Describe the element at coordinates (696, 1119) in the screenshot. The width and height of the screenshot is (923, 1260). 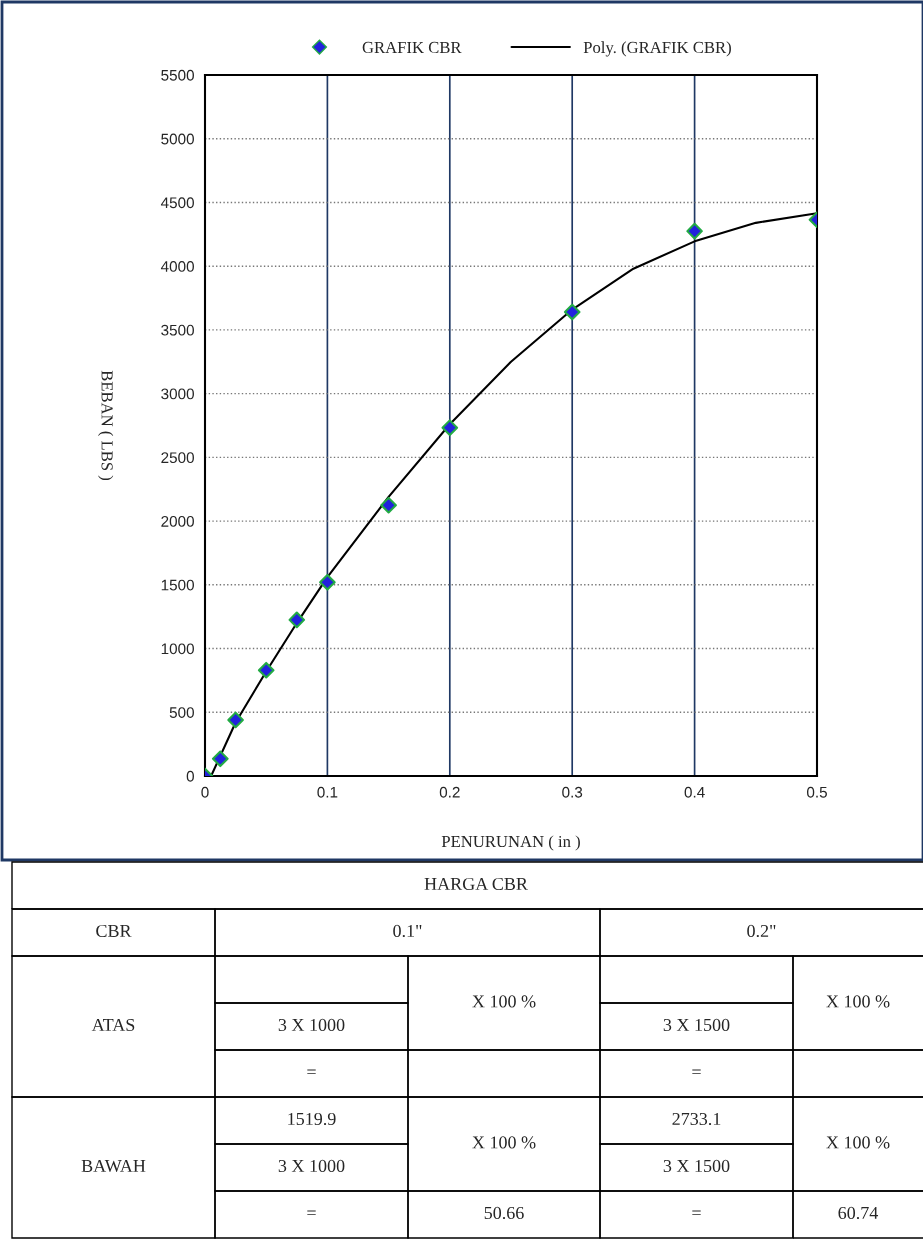
I see `text: 2733.1` at that location.